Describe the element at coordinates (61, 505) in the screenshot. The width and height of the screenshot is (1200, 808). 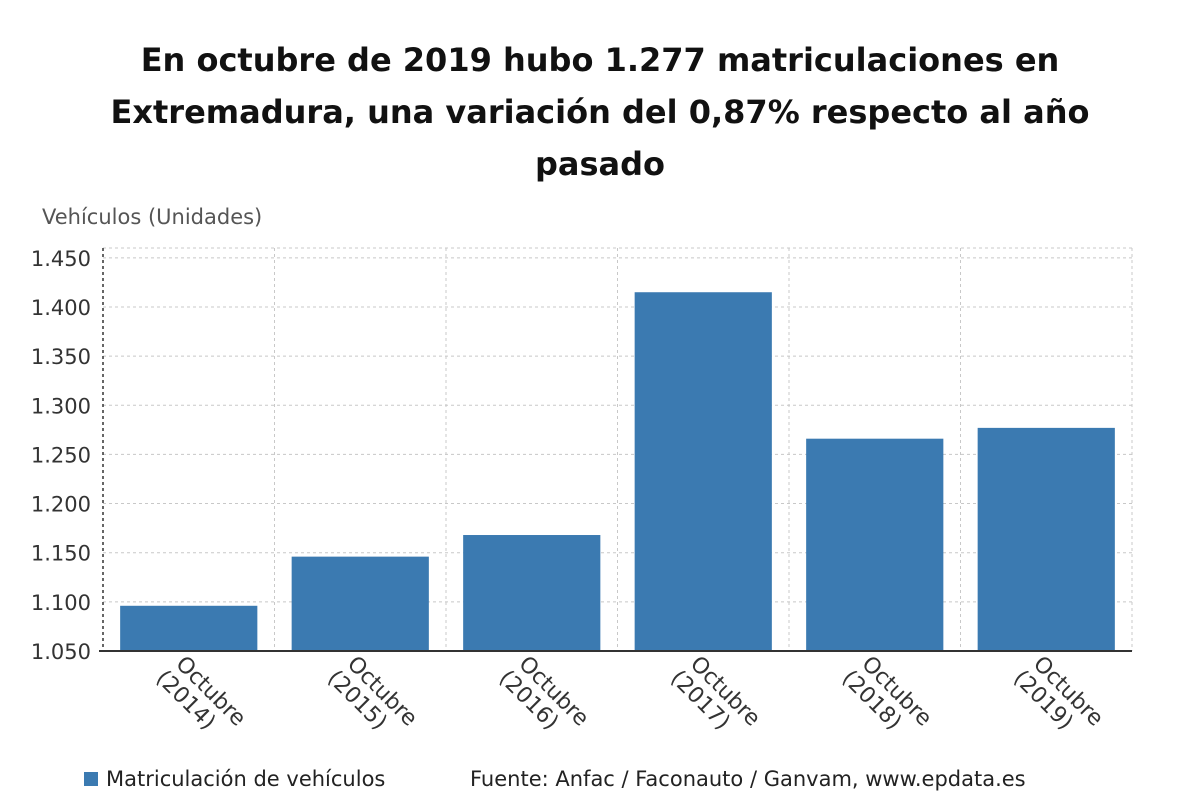
I see `y-tick-label: 1.200` at that location.